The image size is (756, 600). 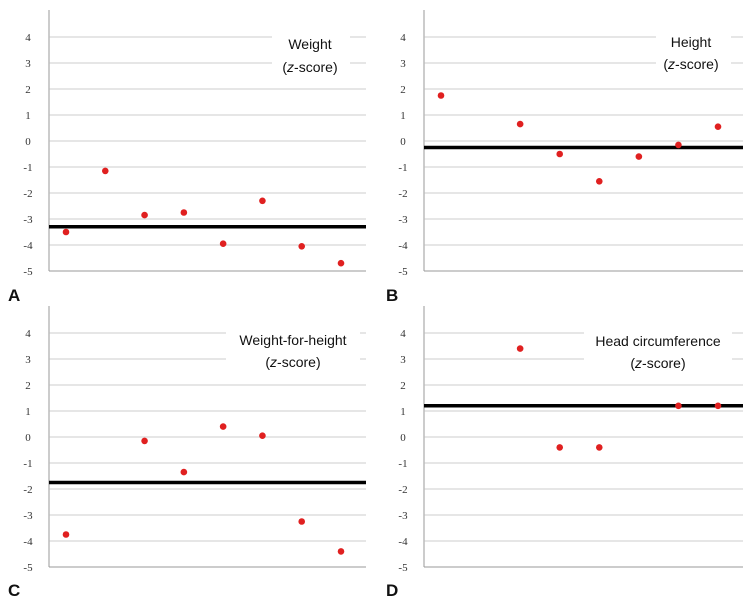 What do you see at coordinates (392, 590) in the screenshot?
I see `panel-label: D` at bounding box center [392, 590].